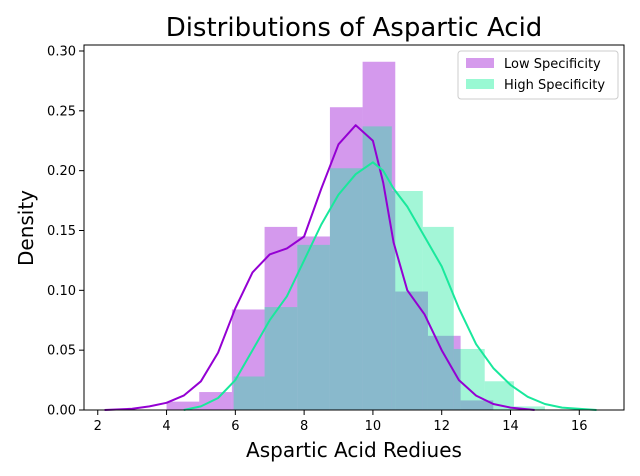 This screenshot has height=476, width=640. Describe the element at coordinates (61, 351) in the screenshot. I see `y-tick-label: 0.05` at that location.